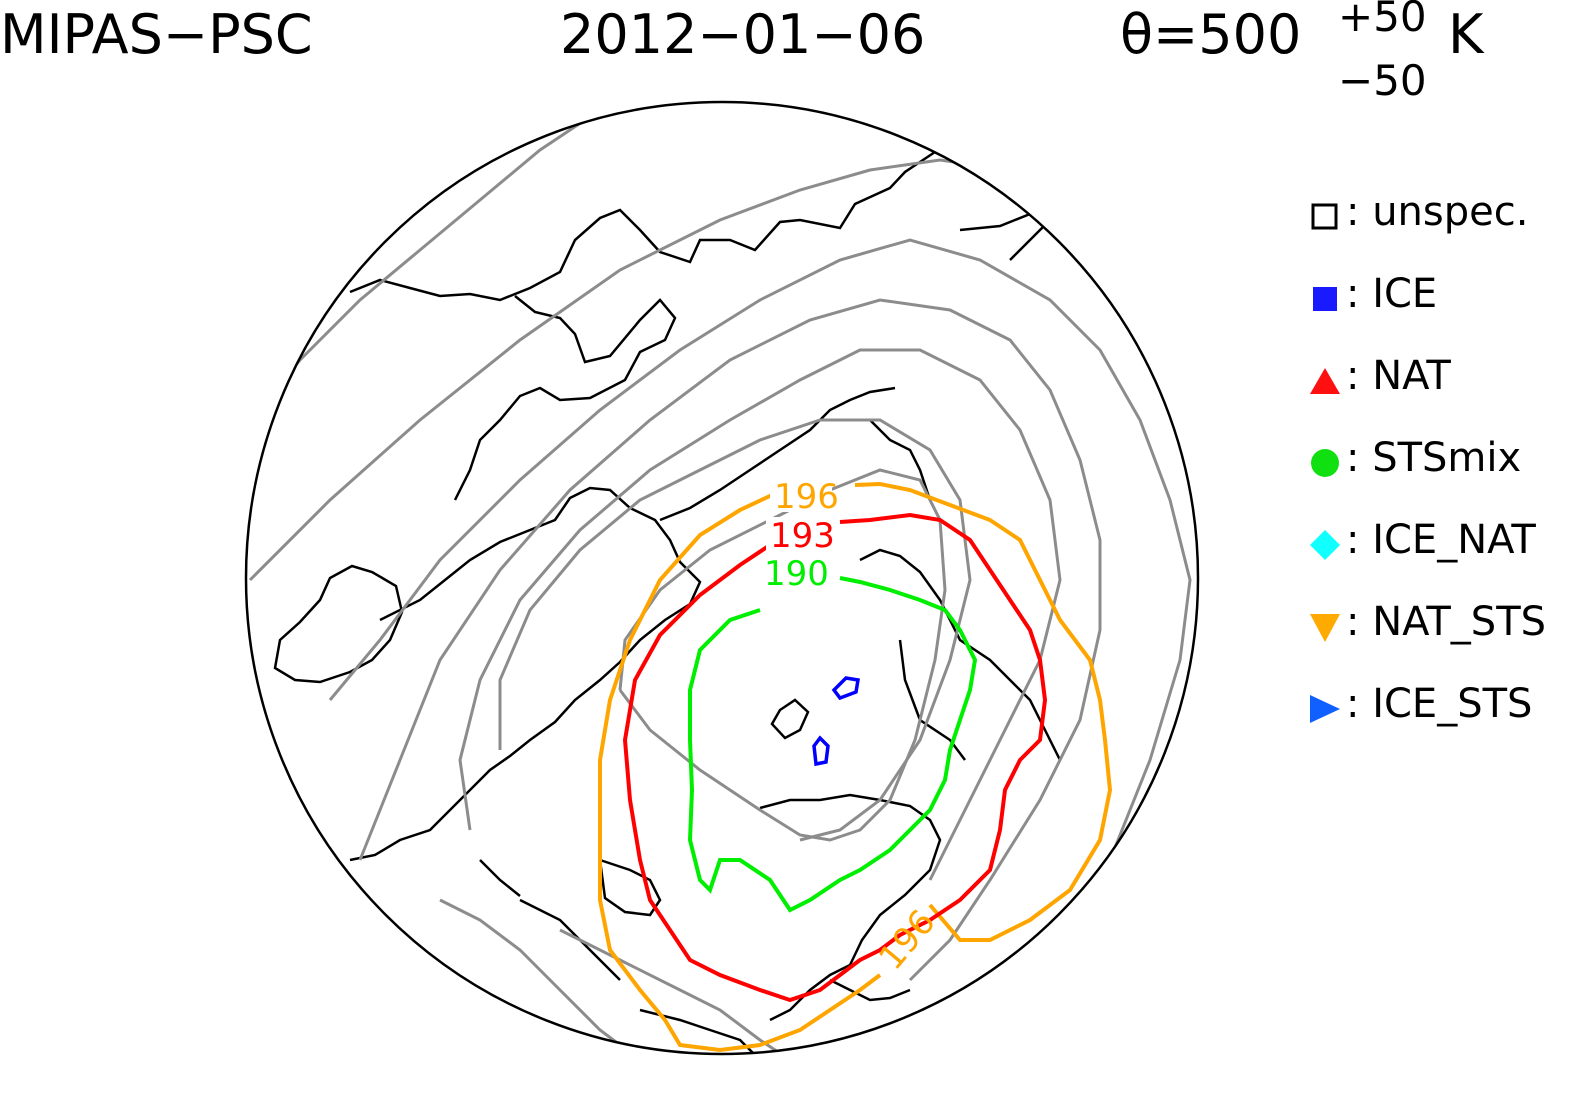  Describe the element at coordinates (1446, 622) in the screenshot. I see `legend-label: : NAT_STS` at that location.